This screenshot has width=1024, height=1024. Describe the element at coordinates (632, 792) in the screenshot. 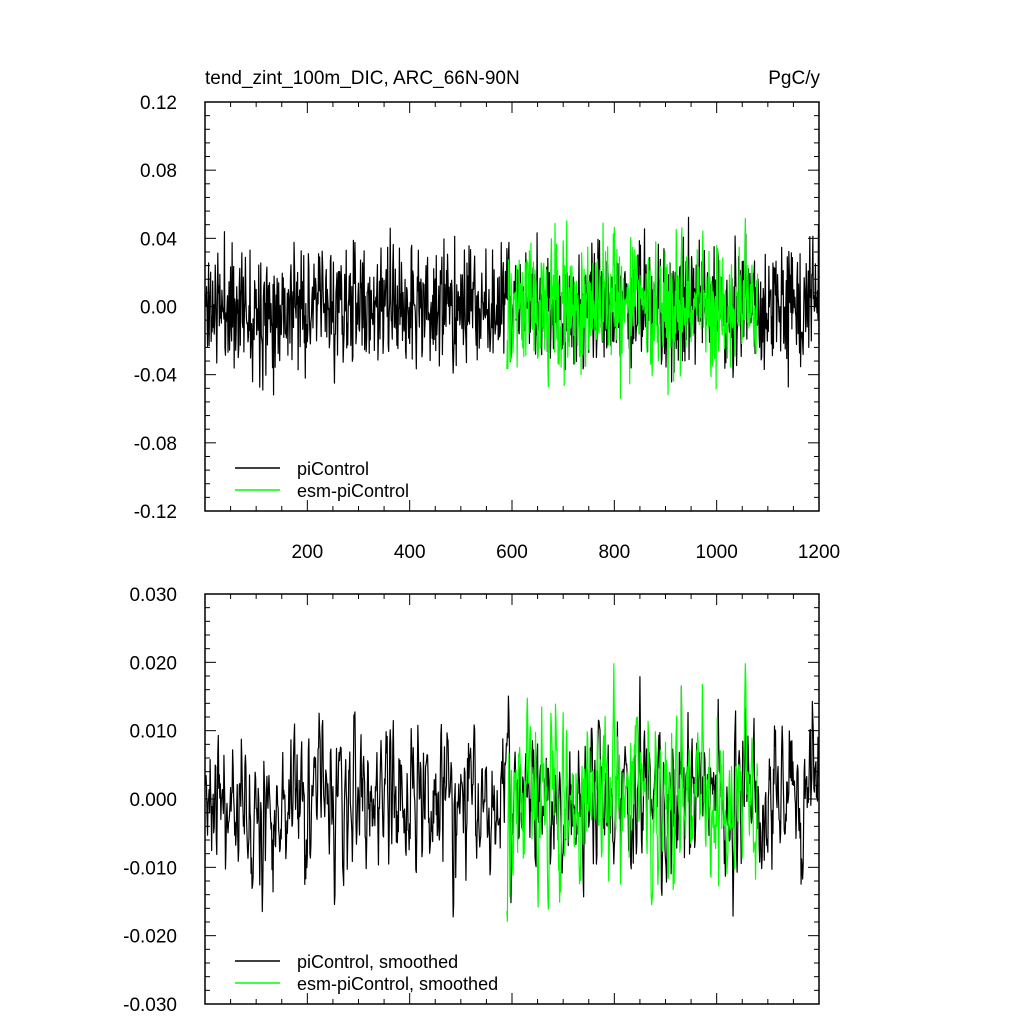

I see `series-line-esm-picontrol-smoothed` at that location.